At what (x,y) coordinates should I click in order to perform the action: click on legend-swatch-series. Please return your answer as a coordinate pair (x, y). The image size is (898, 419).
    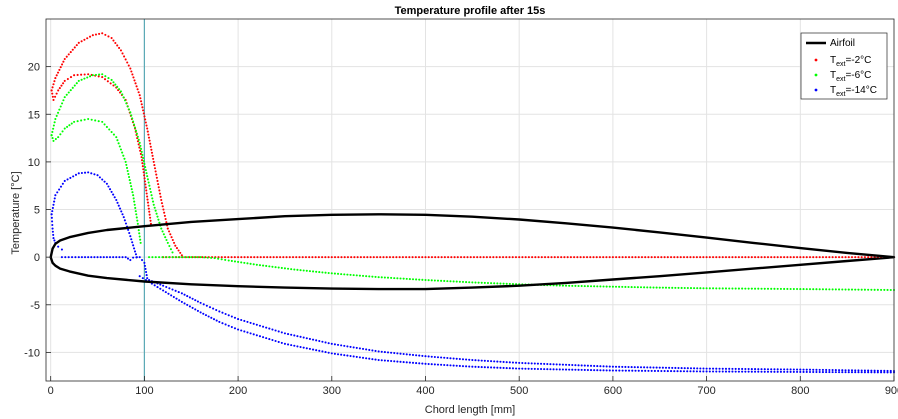
    Looking at the image, I should click on (816, 60).